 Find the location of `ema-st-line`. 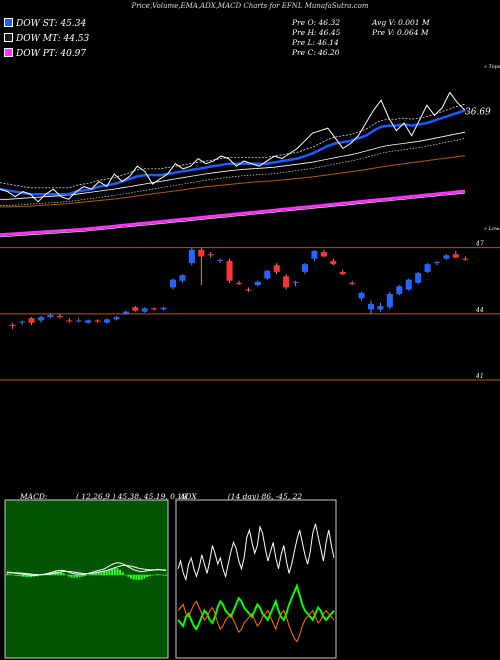

ema-st-line is located at coordinates (233, 152).